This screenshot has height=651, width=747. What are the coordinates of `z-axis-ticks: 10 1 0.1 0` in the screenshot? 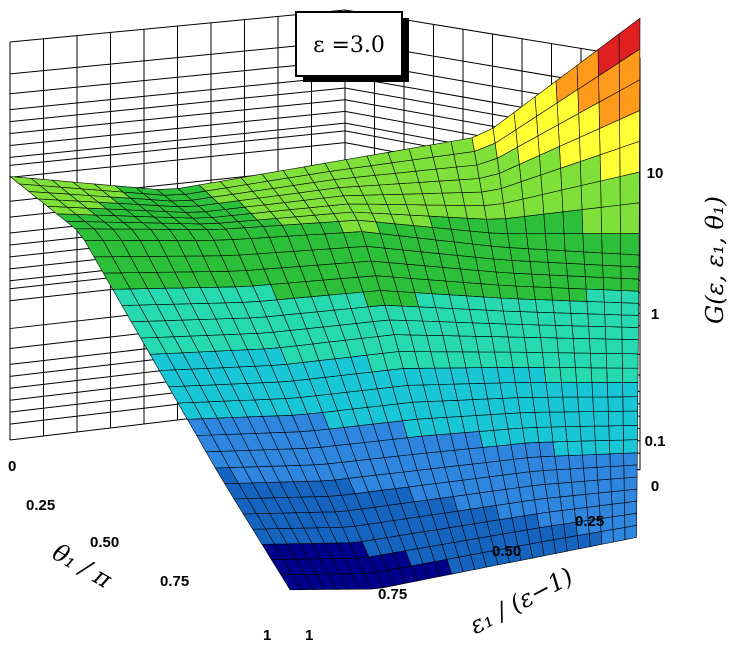 It's located at (655, 330).